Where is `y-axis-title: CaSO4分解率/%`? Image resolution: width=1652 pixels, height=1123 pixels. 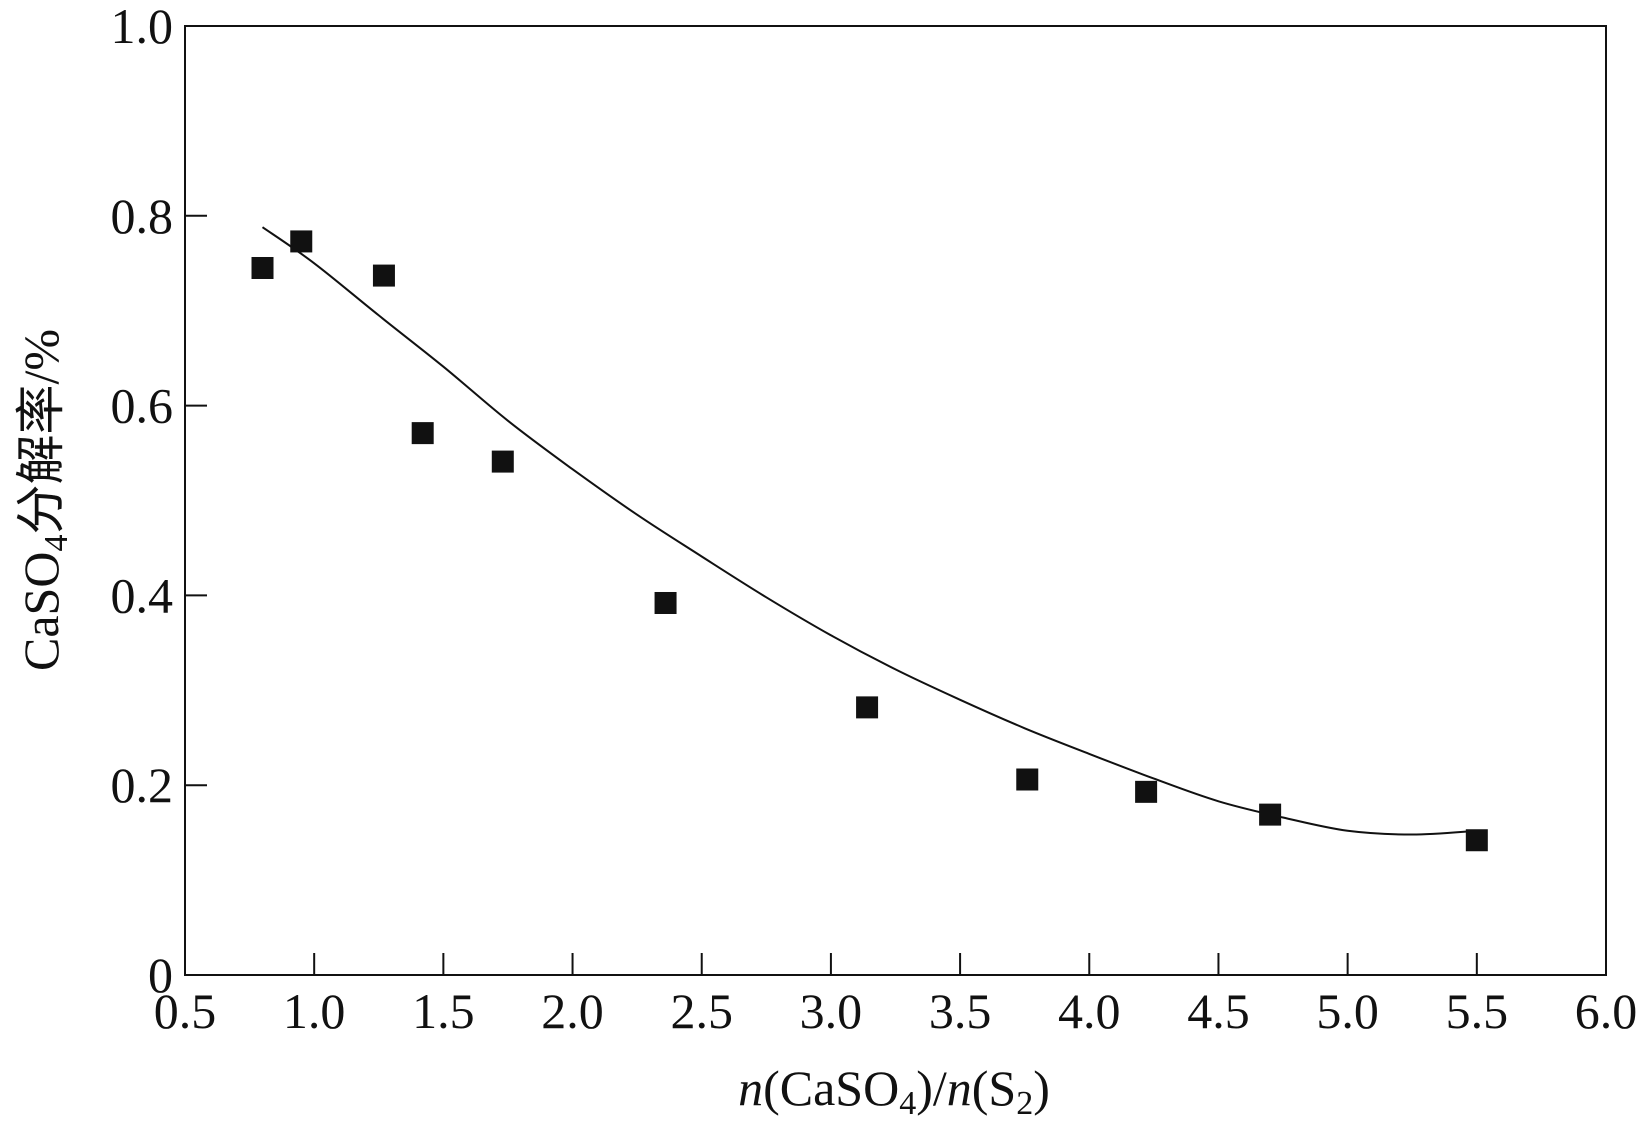 y-axis-title: CaSO4分解率/% is located at coordinates (44, 500).